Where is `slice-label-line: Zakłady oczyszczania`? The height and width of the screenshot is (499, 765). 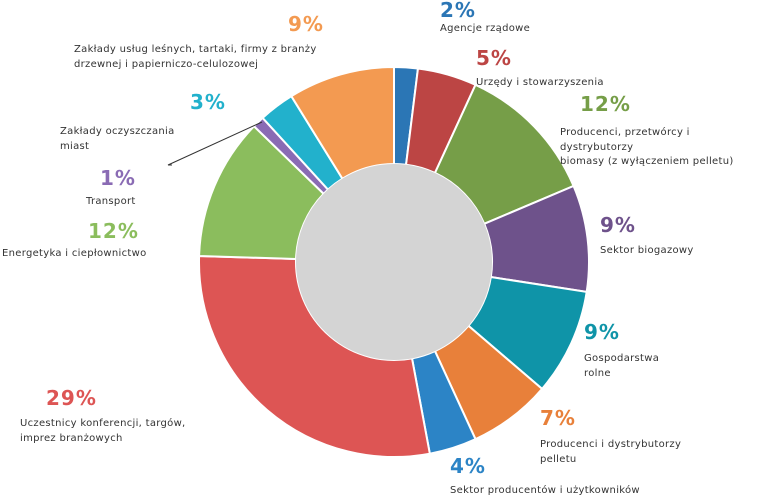 slice-label-line: Zakłady oczyszczania is located at coordinates (117, 131).